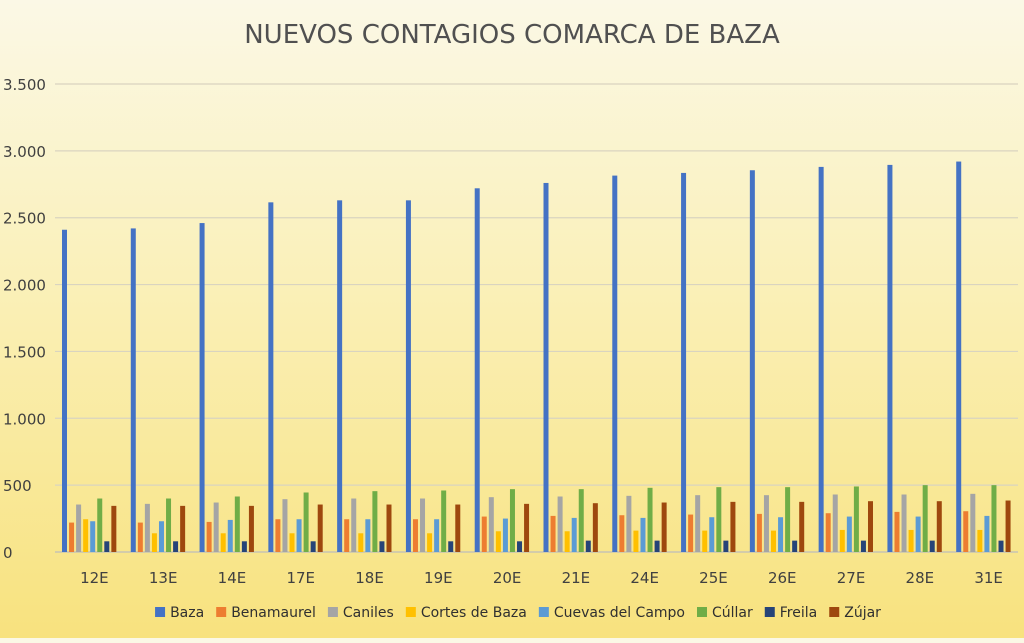  What do you see at coordinates (154, 542) in the screenshot?
I see `bar-cortes-de-baza-13E` at bounding box center [154, 542].